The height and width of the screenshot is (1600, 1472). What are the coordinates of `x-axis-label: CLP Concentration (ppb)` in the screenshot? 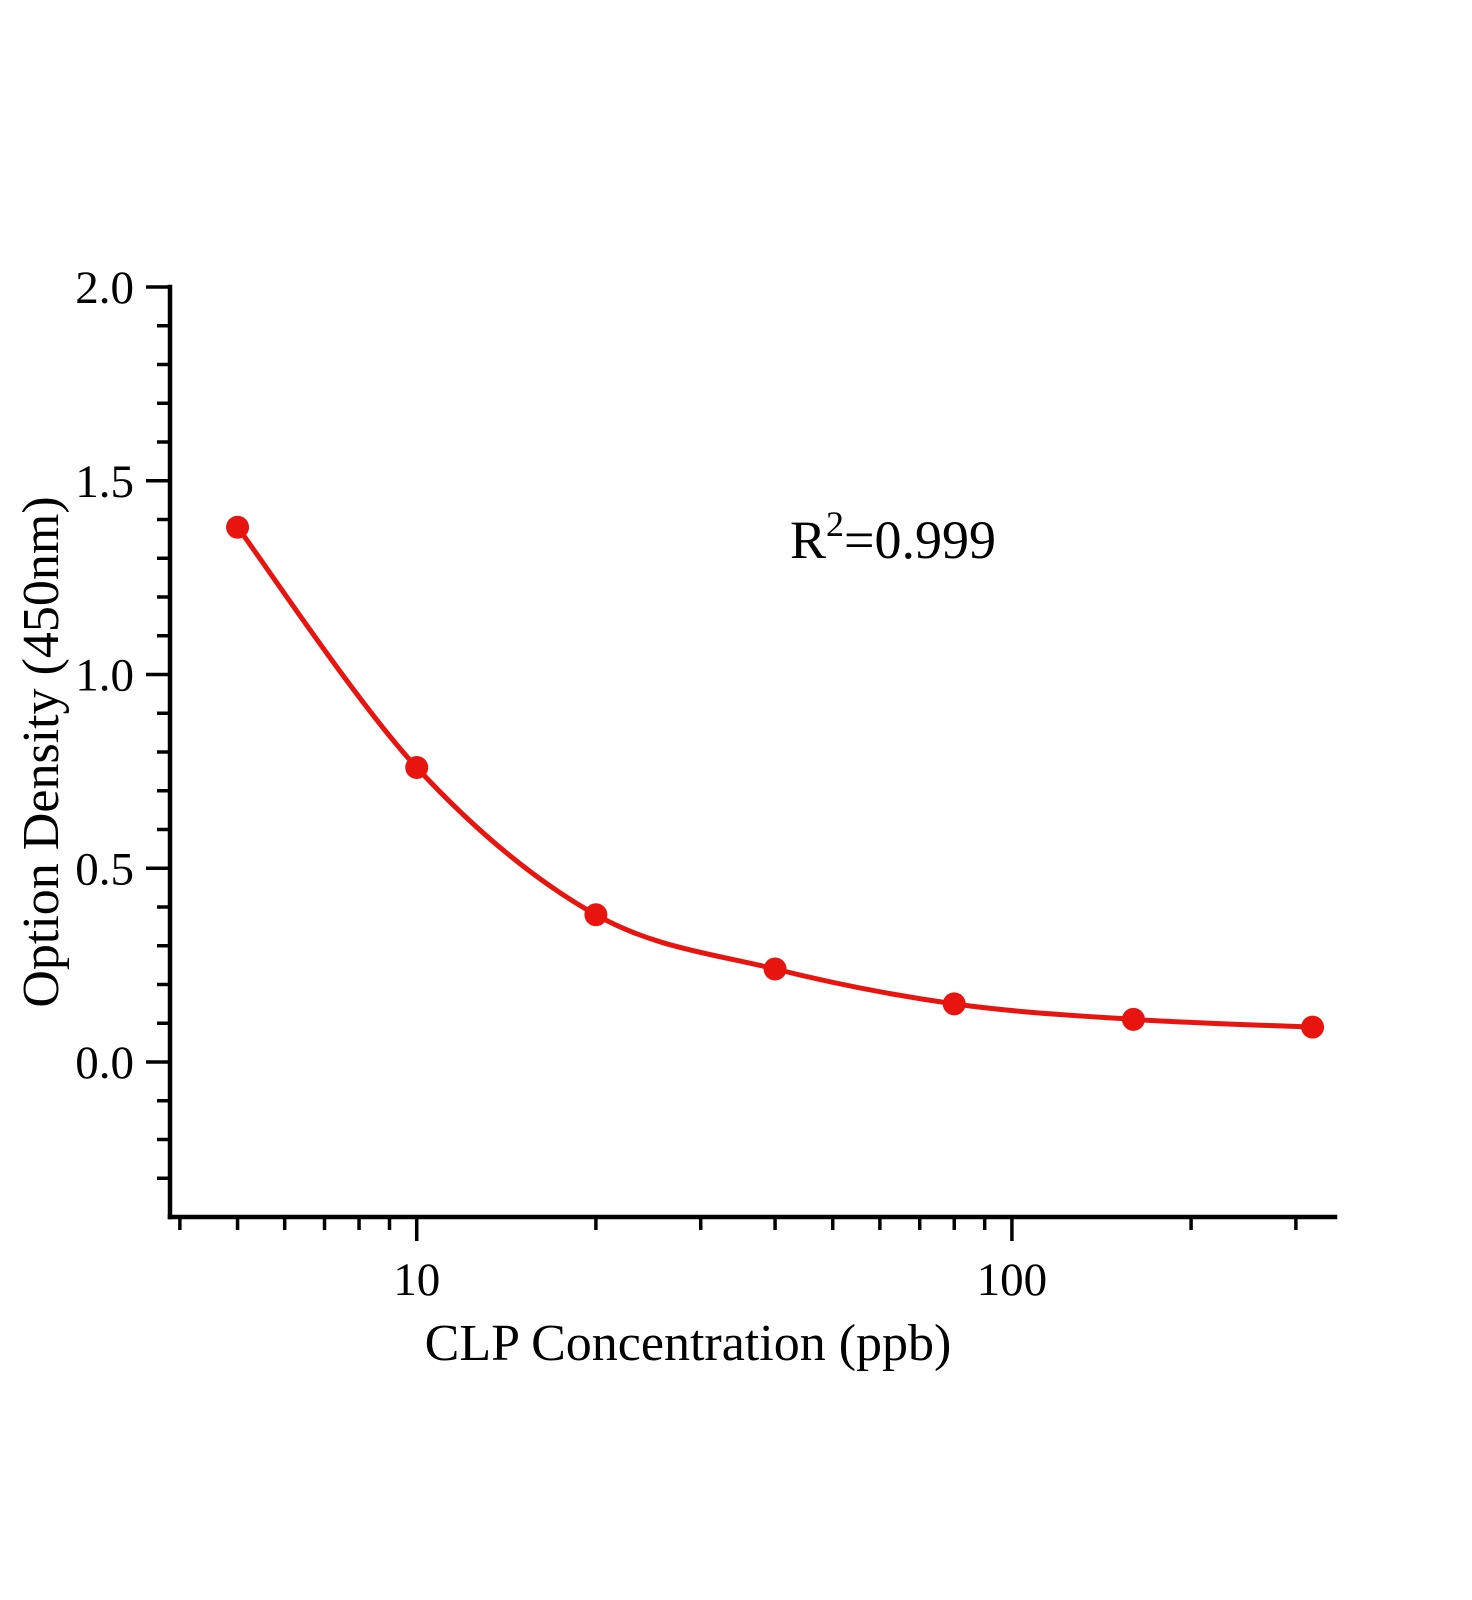 It's located at (688, 1343).